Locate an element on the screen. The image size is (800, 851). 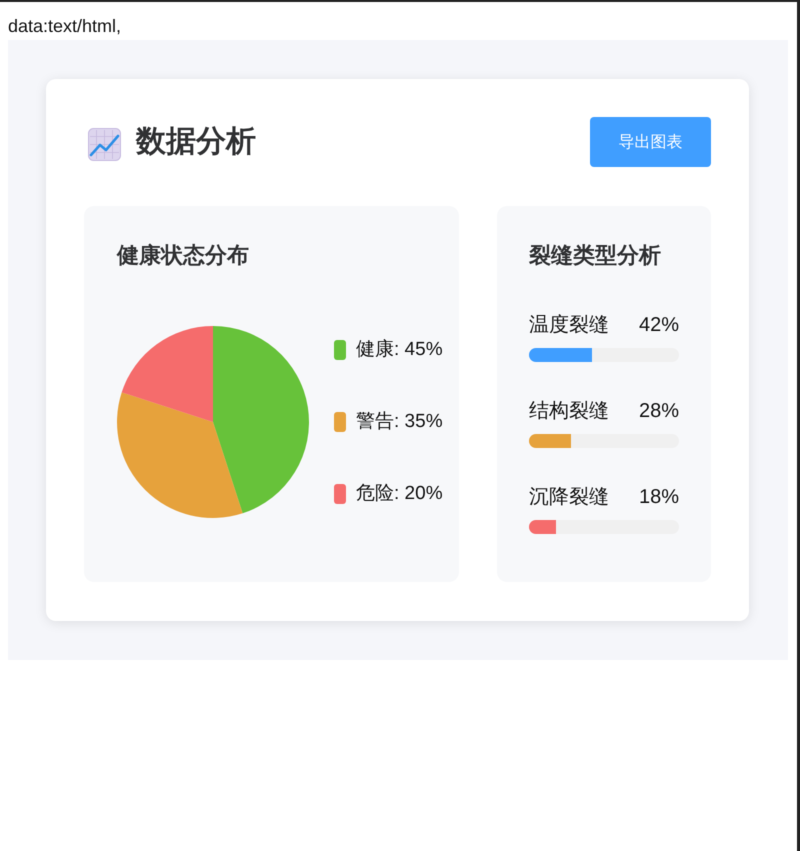
data-label: 42% is located at coordinates (659, 325).